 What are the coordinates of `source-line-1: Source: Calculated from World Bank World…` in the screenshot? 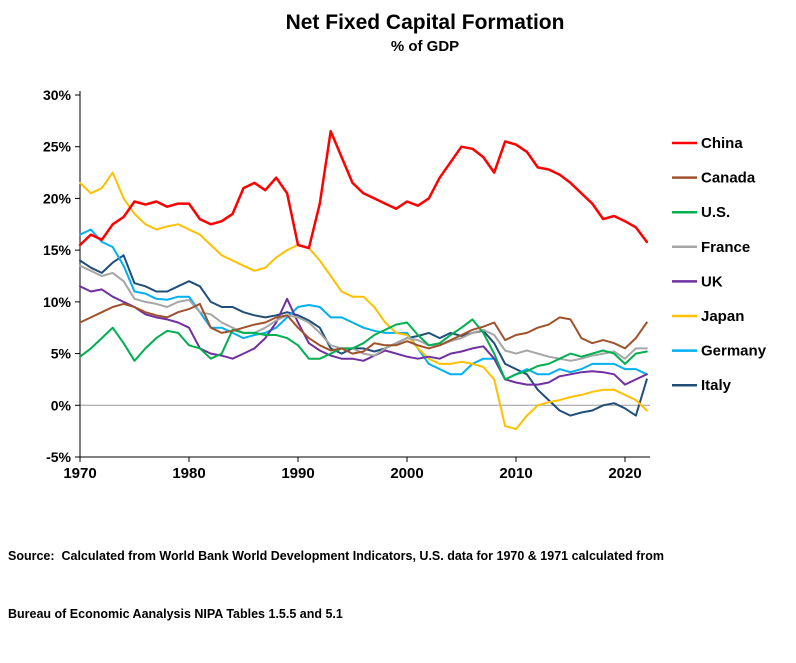 It's located at (336, 555).